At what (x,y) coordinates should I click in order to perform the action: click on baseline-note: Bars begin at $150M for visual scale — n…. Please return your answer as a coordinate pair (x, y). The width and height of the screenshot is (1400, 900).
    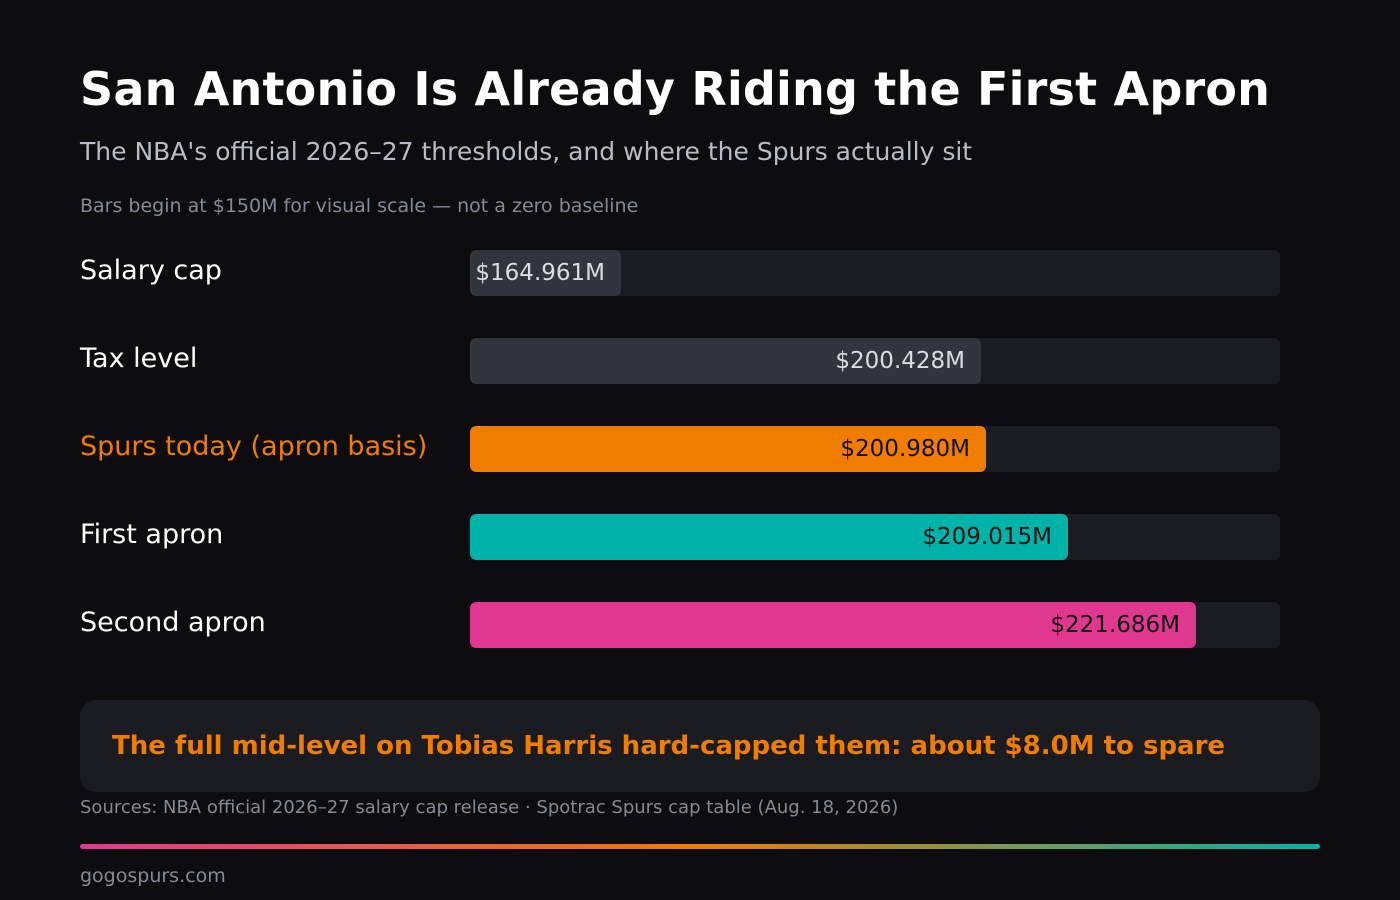
    Looking at the image, I should click on (359, 206).